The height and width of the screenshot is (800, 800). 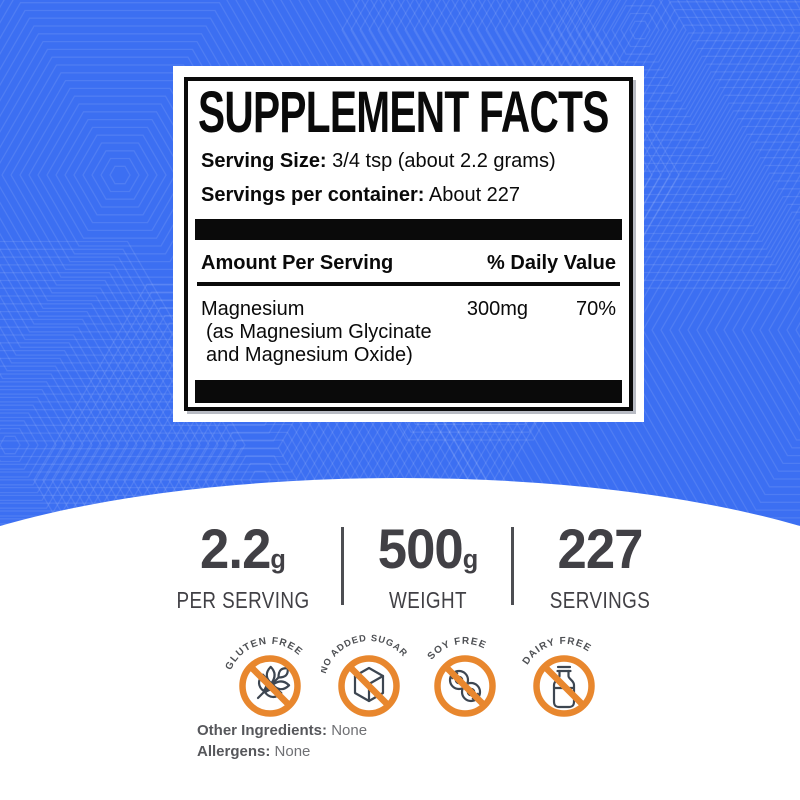 I want to click on amount-per-serving-header: Amount Per Serving, so click(x=297, y=263).